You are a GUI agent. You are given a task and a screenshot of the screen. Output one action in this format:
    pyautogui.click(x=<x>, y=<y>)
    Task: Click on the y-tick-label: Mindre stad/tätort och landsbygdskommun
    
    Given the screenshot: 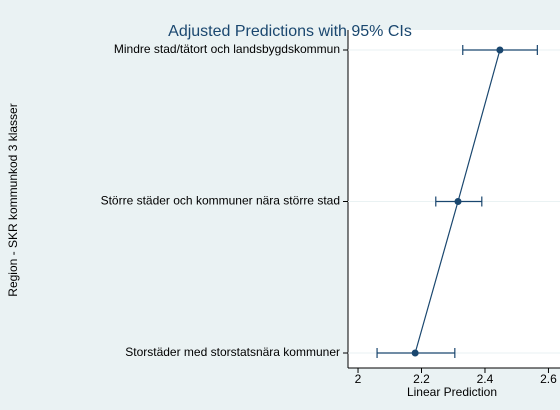 What is the action you would take?
    pyautogui.click(x=227, y=49)
    